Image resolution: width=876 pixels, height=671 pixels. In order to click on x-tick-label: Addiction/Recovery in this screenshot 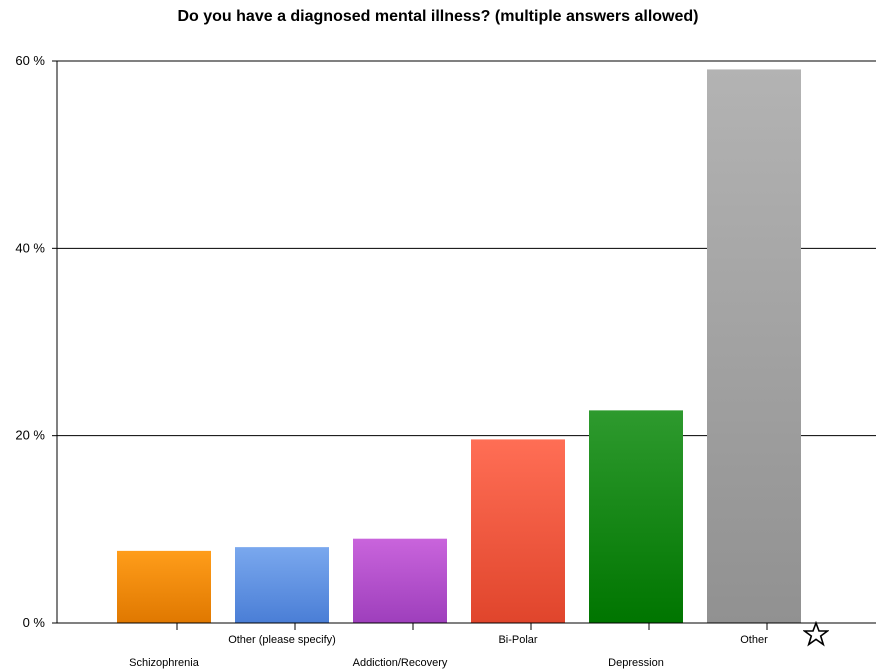, I will do `click(400, 663)`.